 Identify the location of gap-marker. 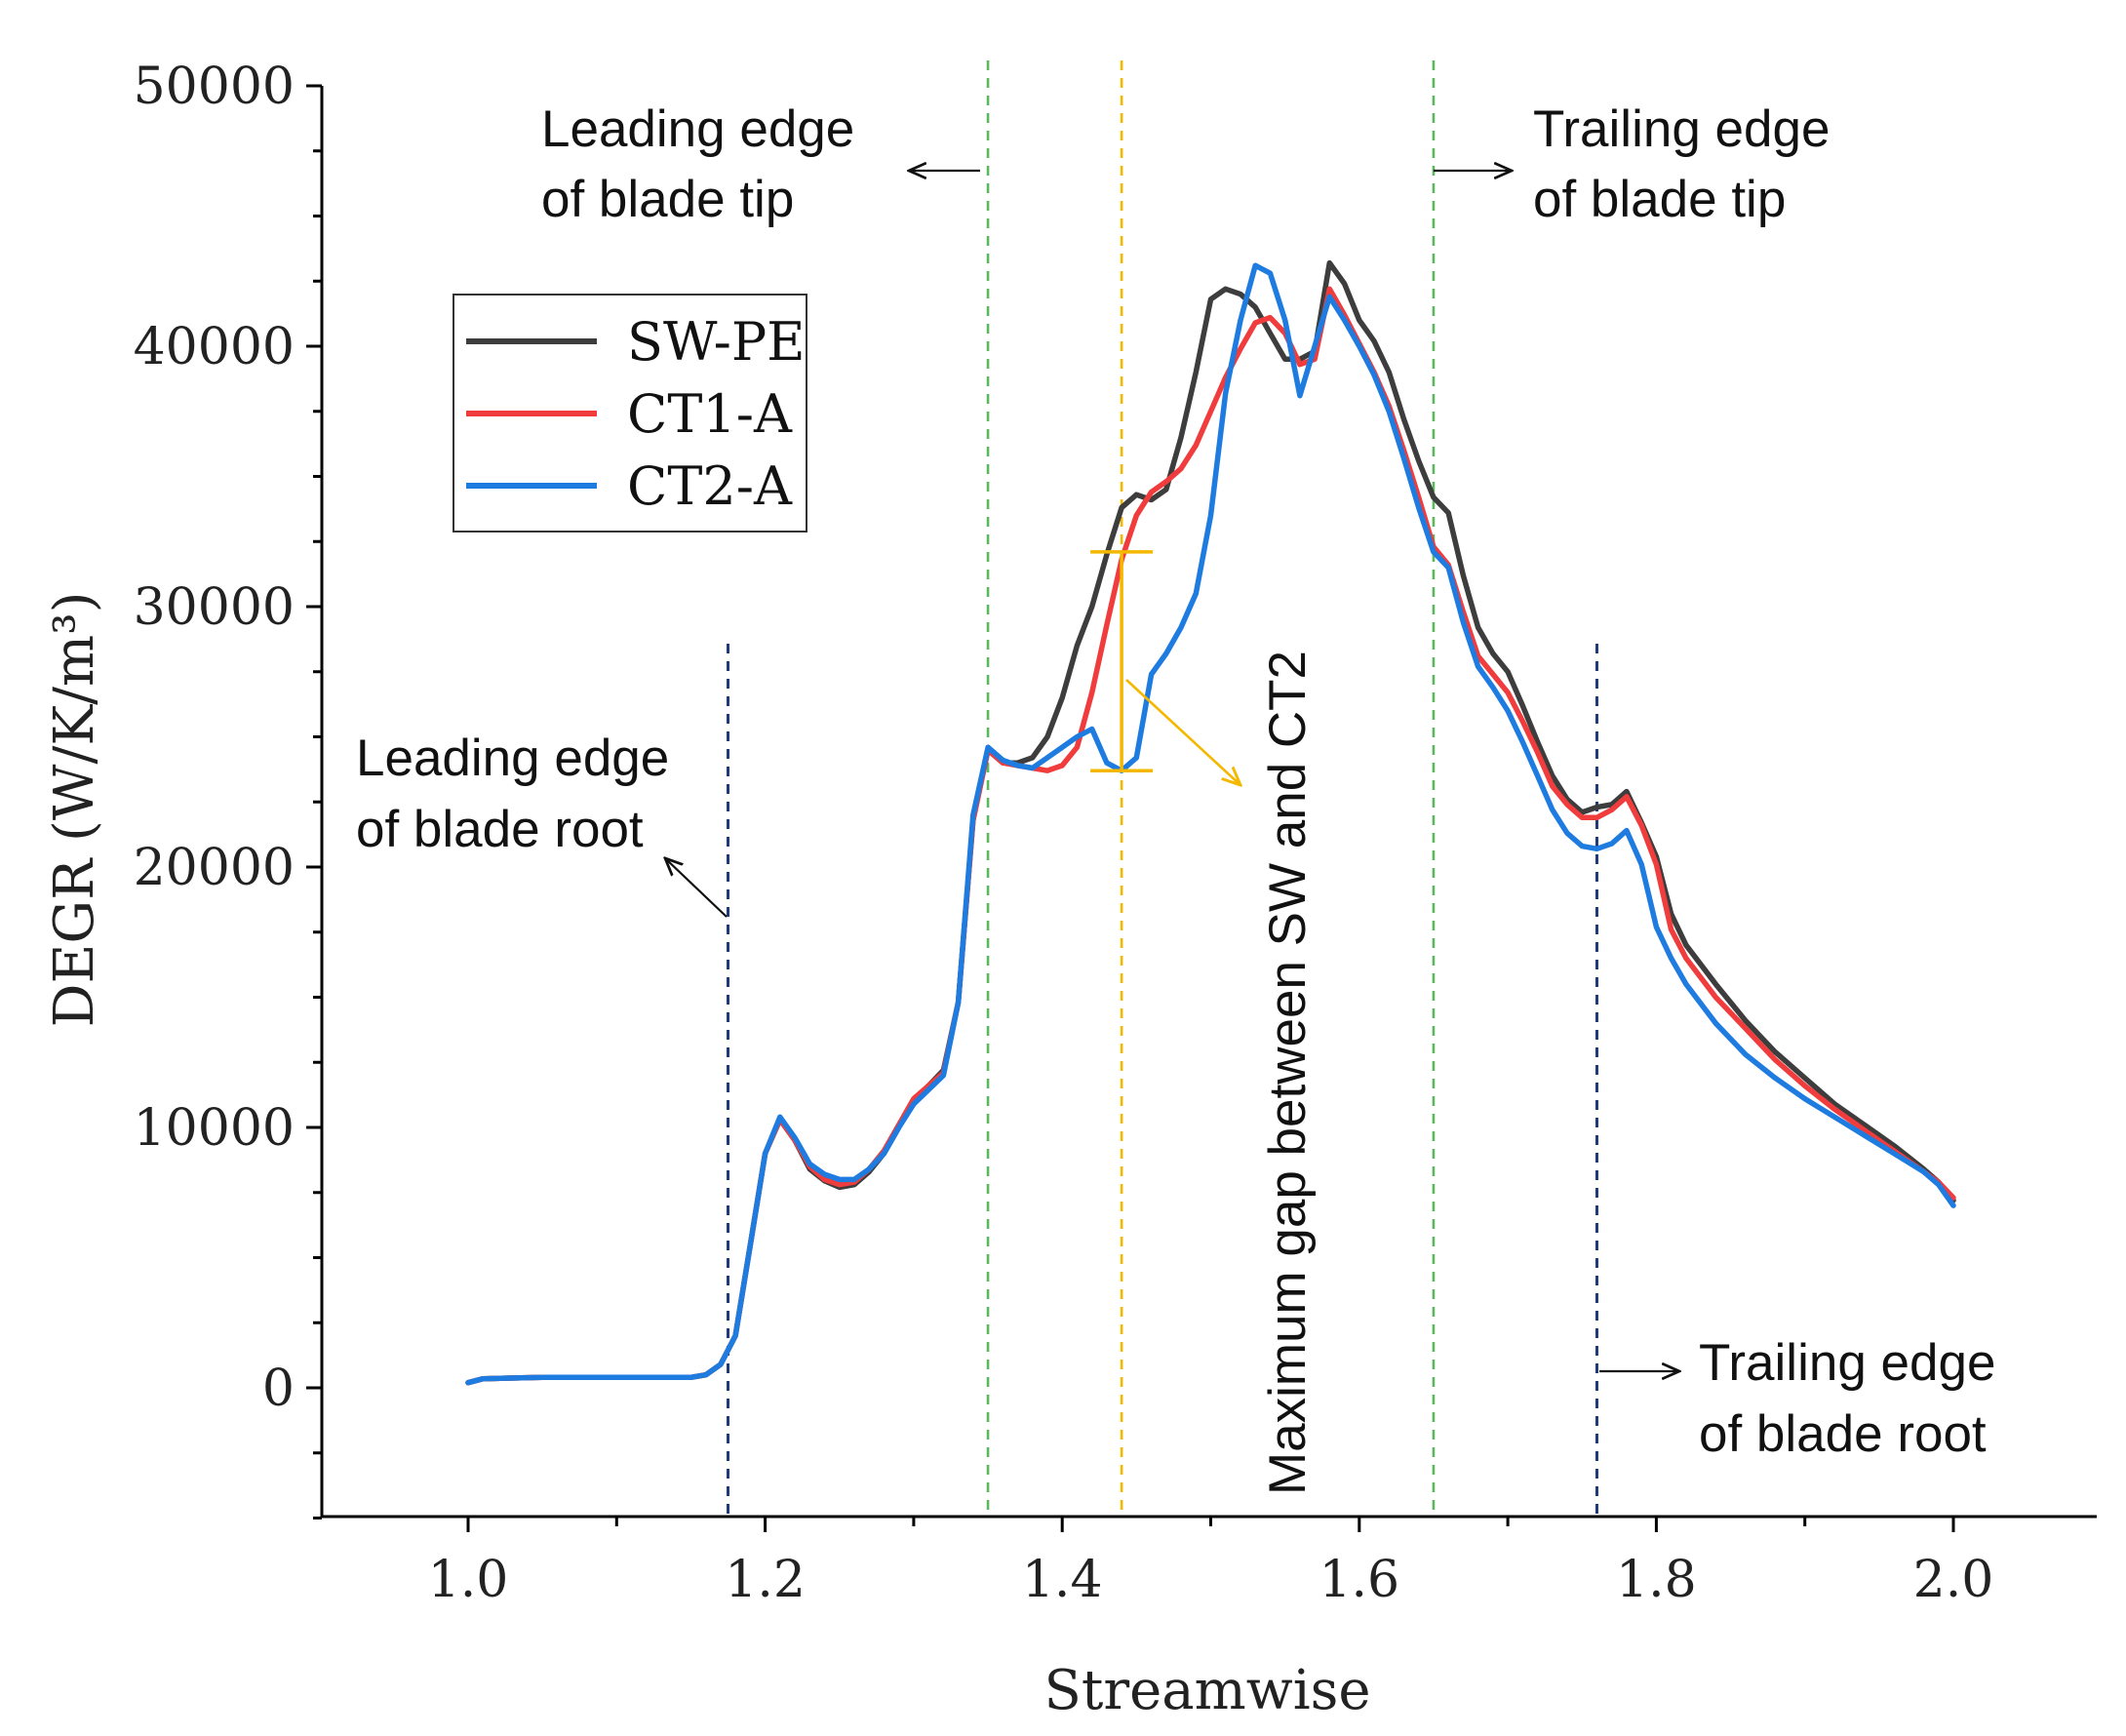
(1122, 661).